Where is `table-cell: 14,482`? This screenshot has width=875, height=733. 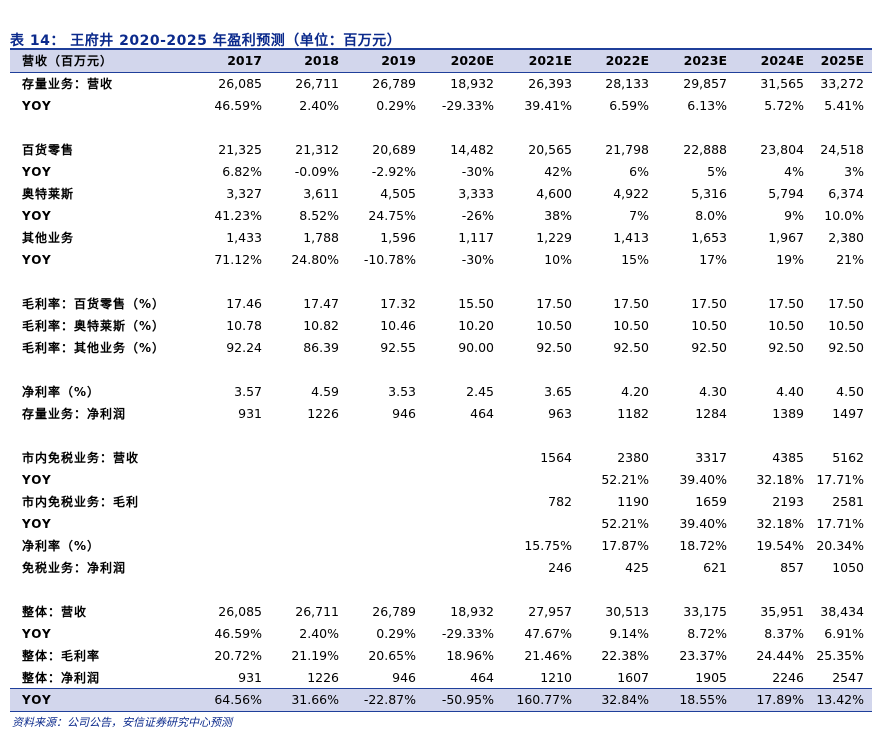
table-cell: 14,482 is located at coordinates (472, 149).